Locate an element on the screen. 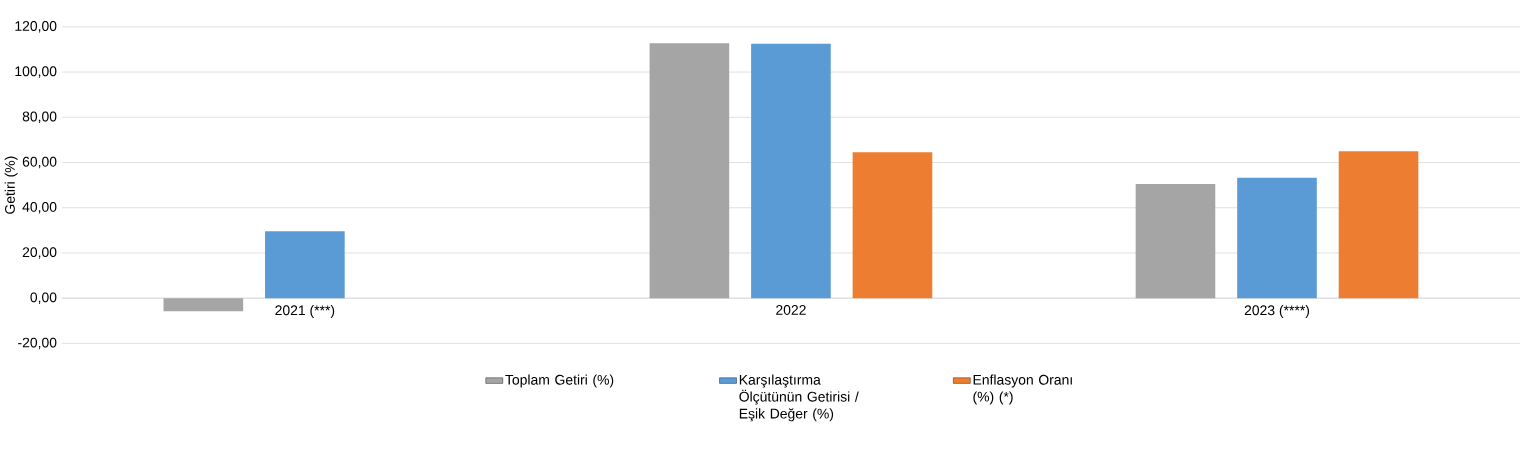  y-tick-label: 0,00 is located at coordinates (43, 298).